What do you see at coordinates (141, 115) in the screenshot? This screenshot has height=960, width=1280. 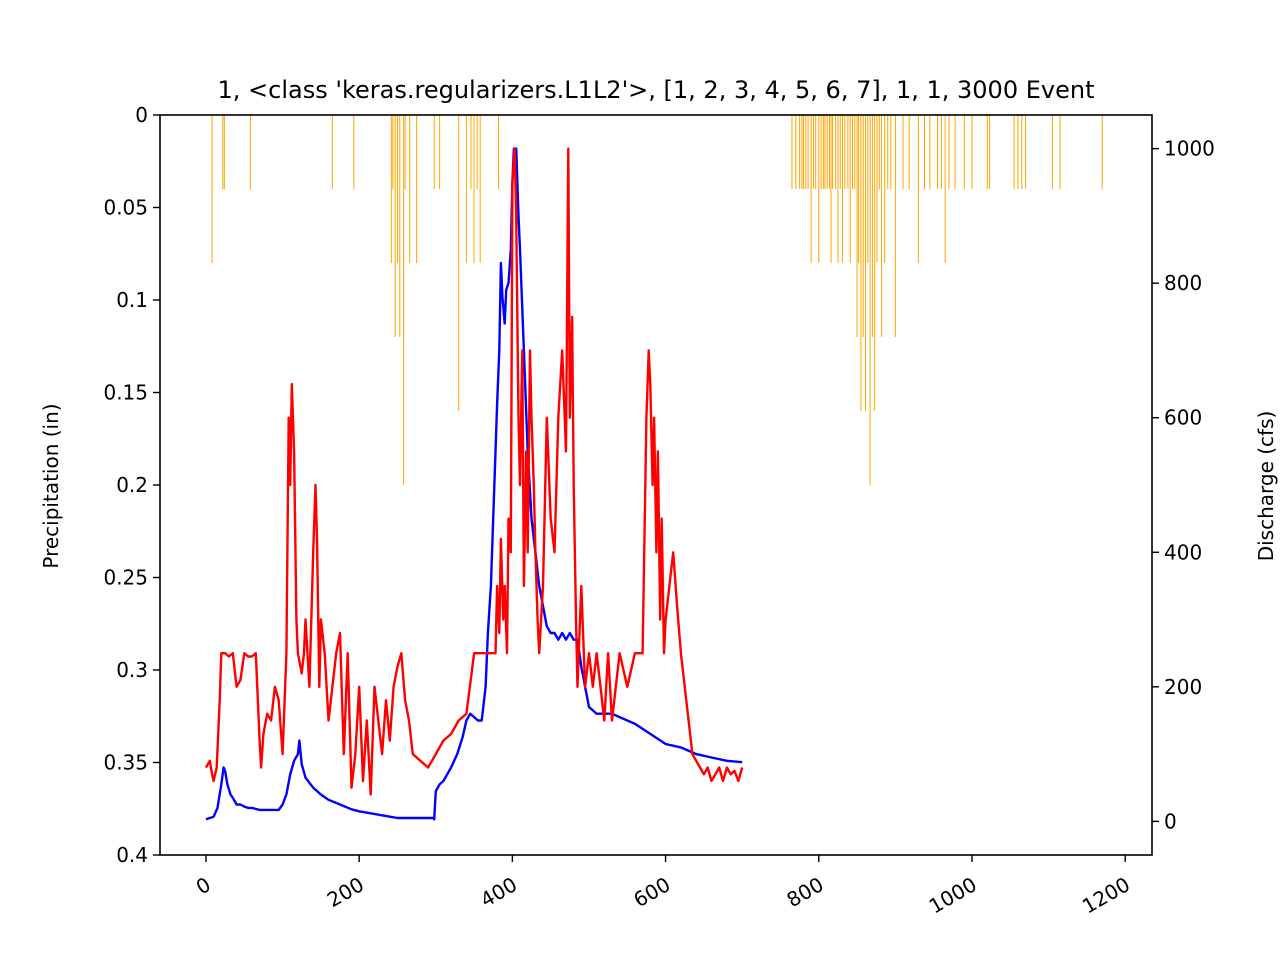 I see `left-y-tick-label: 0` at bounding box center [141, 115].